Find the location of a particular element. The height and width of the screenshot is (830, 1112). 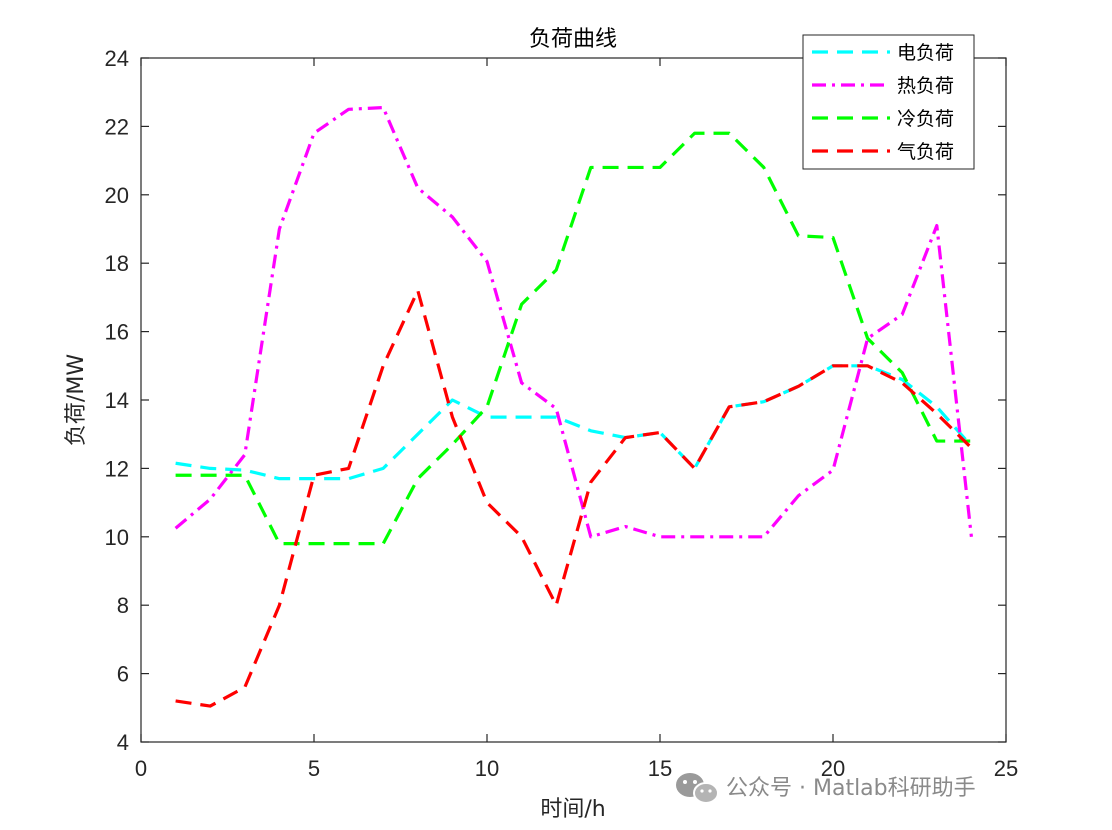

legend-label: 电负荷 is located at coordinates (925, 53).